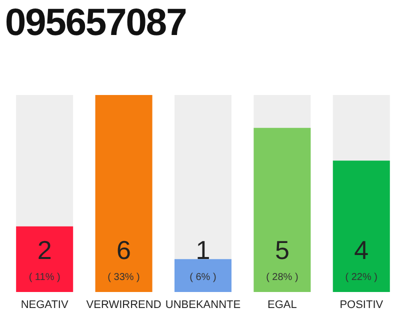 Image resolution: width=410 pixels, height=320 pixels. What do you see at coordinates (44, 304) in the screenshot?
I see `x-tick-label: NEGATIV` at bounding box center [44, 304].